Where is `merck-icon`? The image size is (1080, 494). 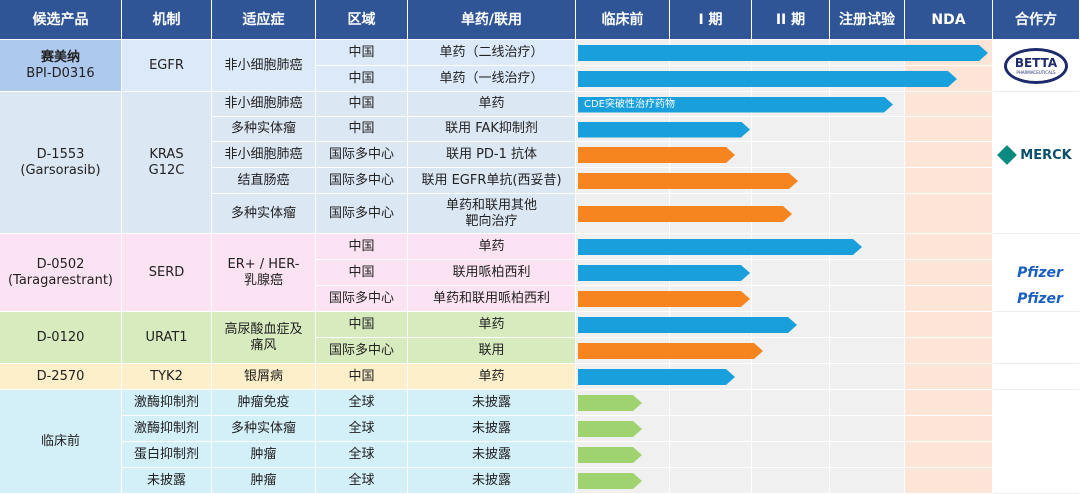
merck-icon is located at coordinates (1007, 155).